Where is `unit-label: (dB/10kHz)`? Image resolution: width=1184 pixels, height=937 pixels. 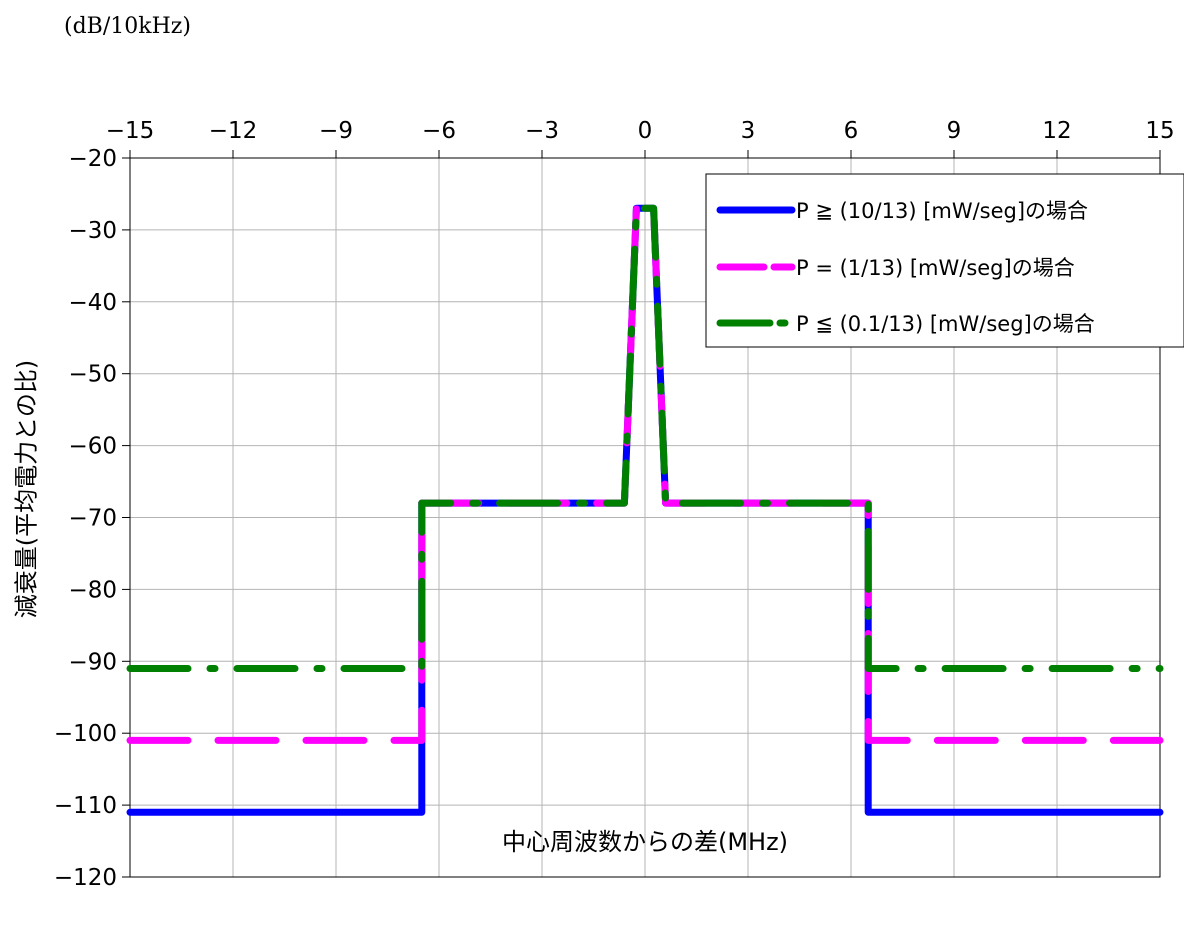
unit-label: (dB/10kHz) is located at coordinates (127, 26).